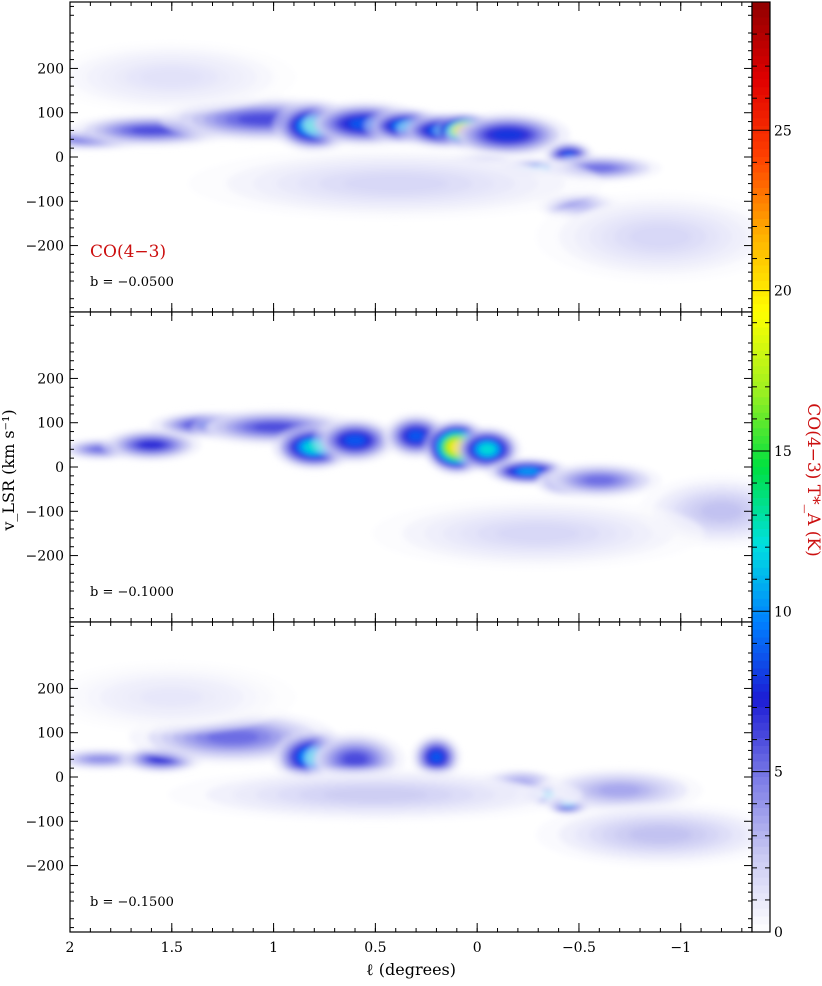 The image size is (822, 986). I want to click on panel-b-label: b = −0.0500, so click(132, 282).